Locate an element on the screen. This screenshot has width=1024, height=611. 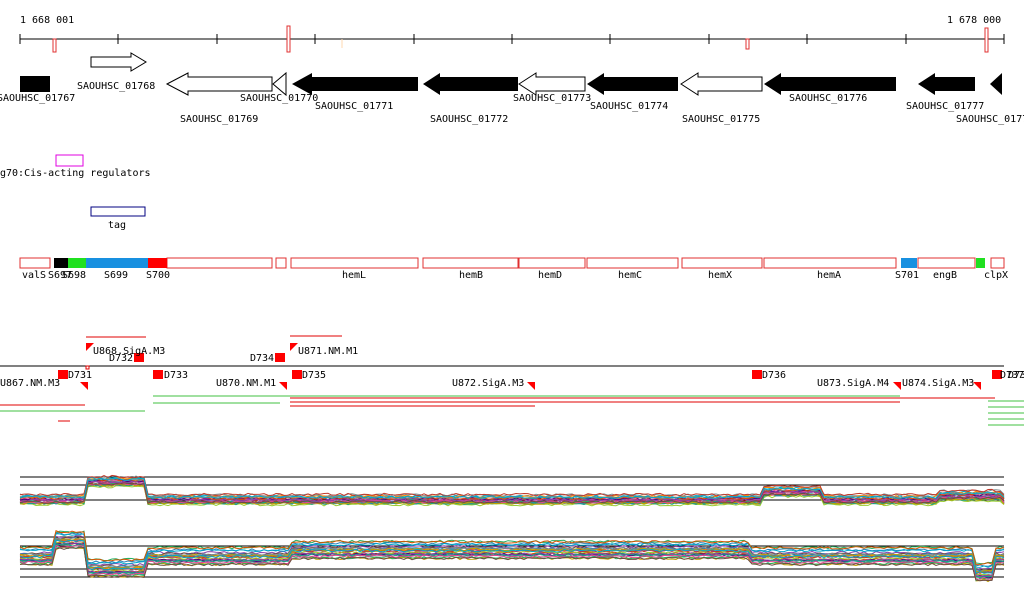
feature-label: U868.SigA.M3 is located at coordinates (129, 351).